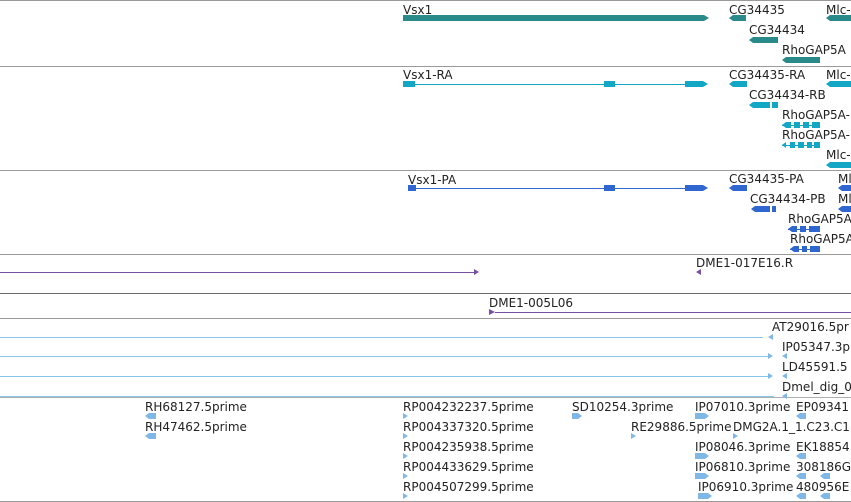  Describe the element at coordinates (757, 10) in the screenshot. I see `gene-label: CG34435` at that location.